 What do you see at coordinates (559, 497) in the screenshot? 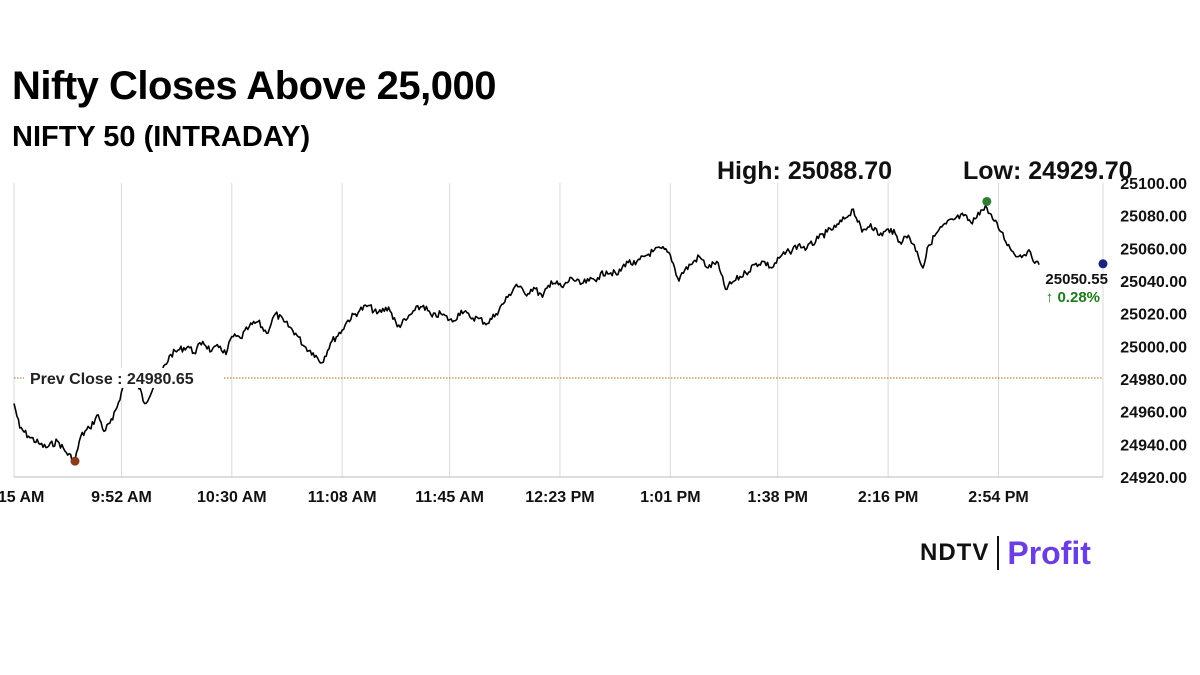
I see `x-tick-label: 12:23 PM` at bounding box center [559, 497].